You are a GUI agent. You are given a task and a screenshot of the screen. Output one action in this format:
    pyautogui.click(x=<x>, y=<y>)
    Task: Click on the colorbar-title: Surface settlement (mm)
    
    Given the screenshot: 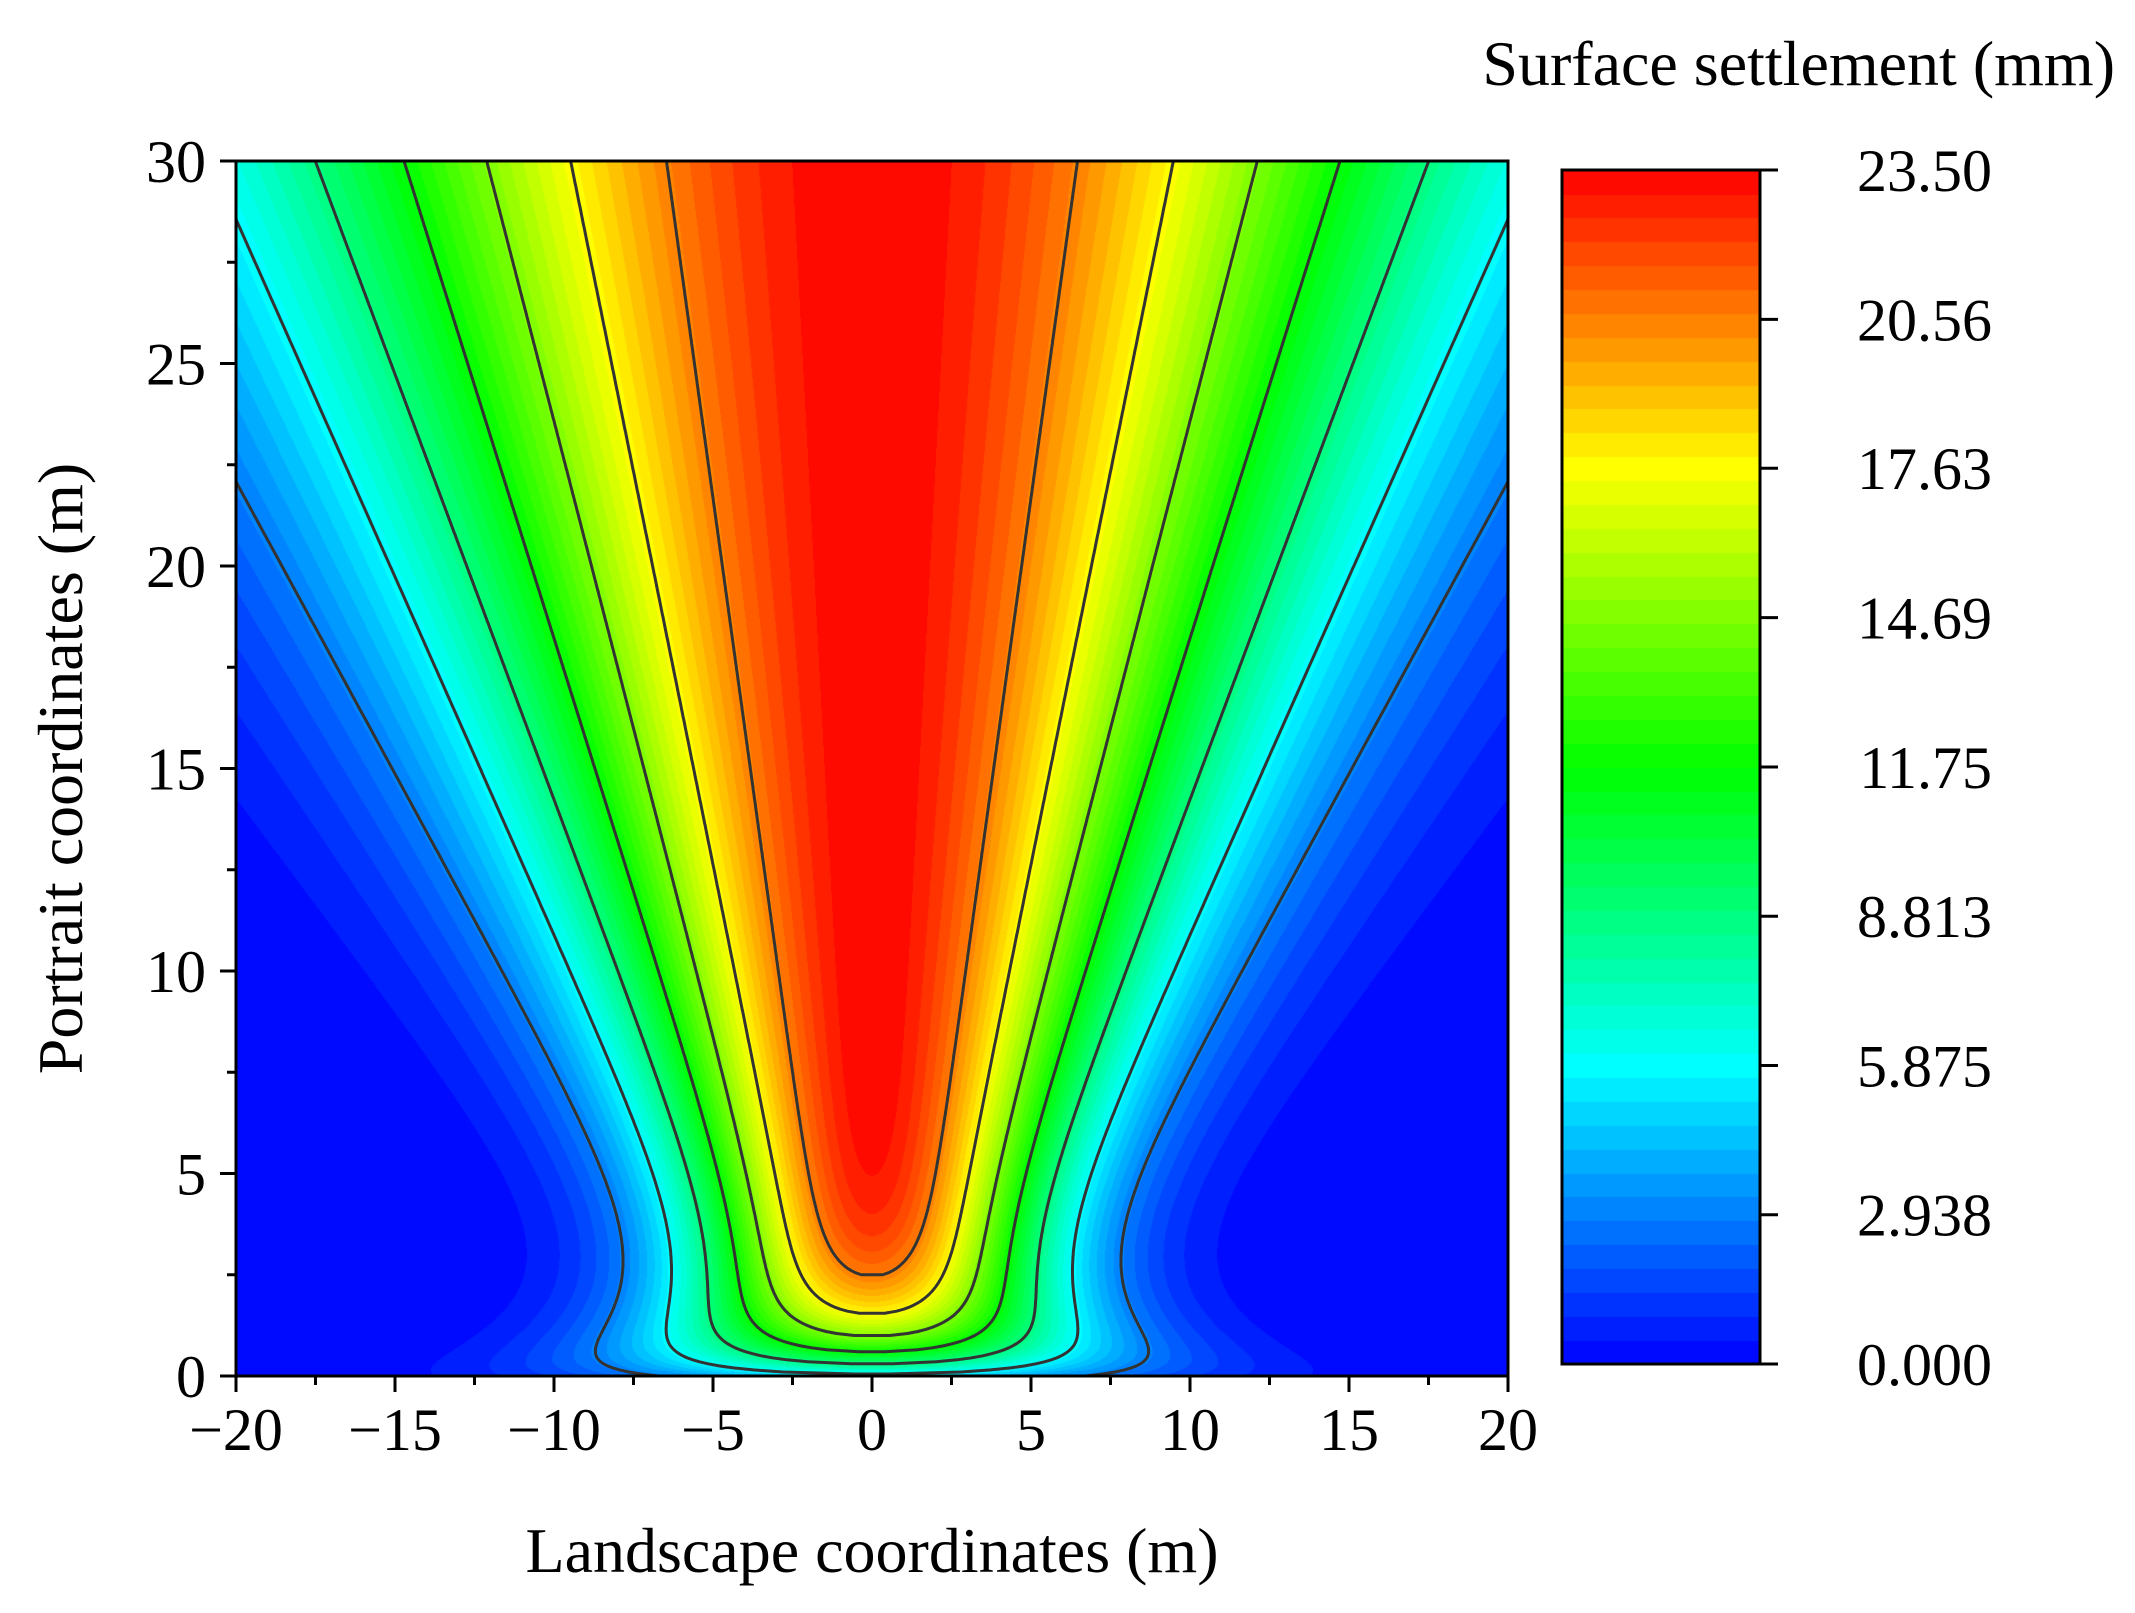 What is the action you would take?
    pyautogui.click(x=1798, y=63)
    